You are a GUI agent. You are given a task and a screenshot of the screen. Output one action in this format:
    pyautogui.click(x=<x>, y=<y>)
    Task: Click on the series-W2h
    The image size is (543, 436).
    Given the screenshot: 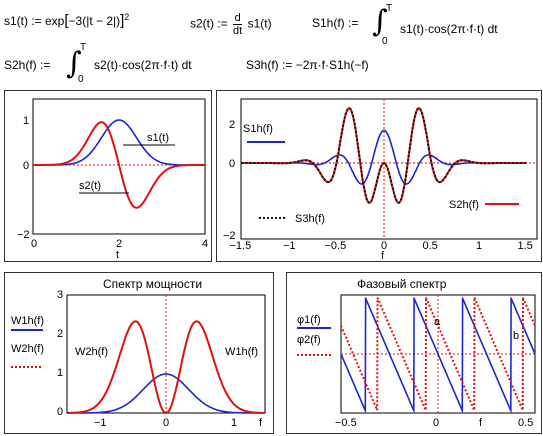 What is the action you would take?
    pyautogui.click(x=166, y=367)
    